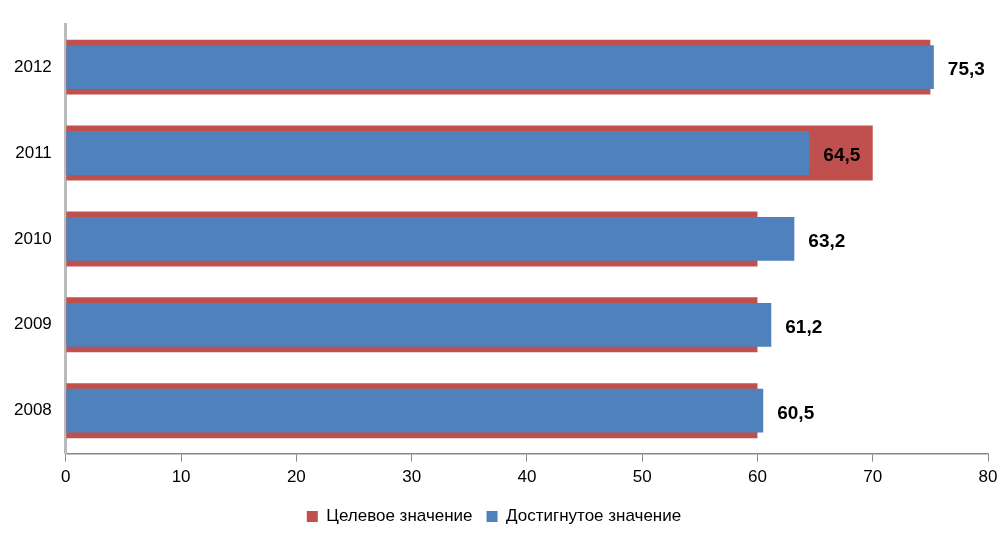 The height and width of the screenshot is (535, 1007). What do you see at coordinates (32, 66) in the screenshot?
I see `y-tick-label: 2012` at bounding box center [32, 66].